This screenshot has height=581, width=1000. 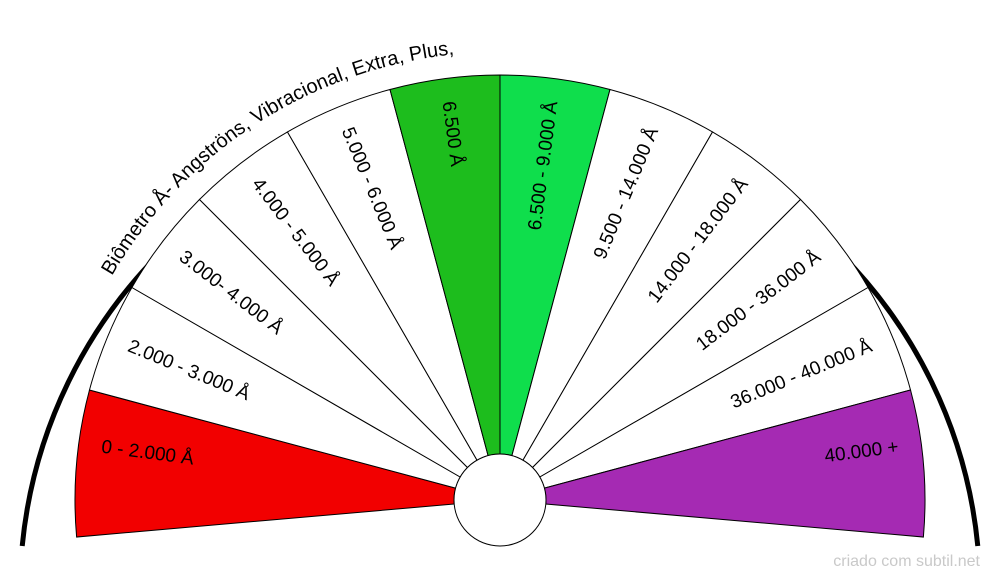 What do you see at coordinates (906, 561) in the screenshot?
I see `credit-text: criado com subtil.net` at bounding box center [906, 561].